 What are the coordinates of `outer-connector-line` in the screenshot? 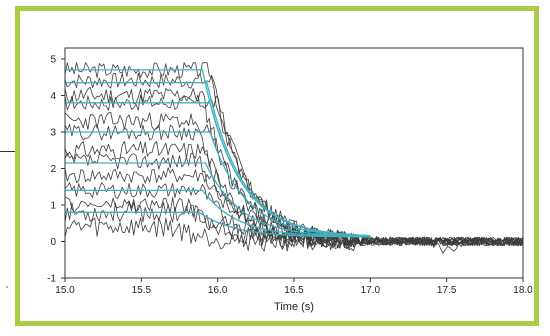 It's located at (7, 151).